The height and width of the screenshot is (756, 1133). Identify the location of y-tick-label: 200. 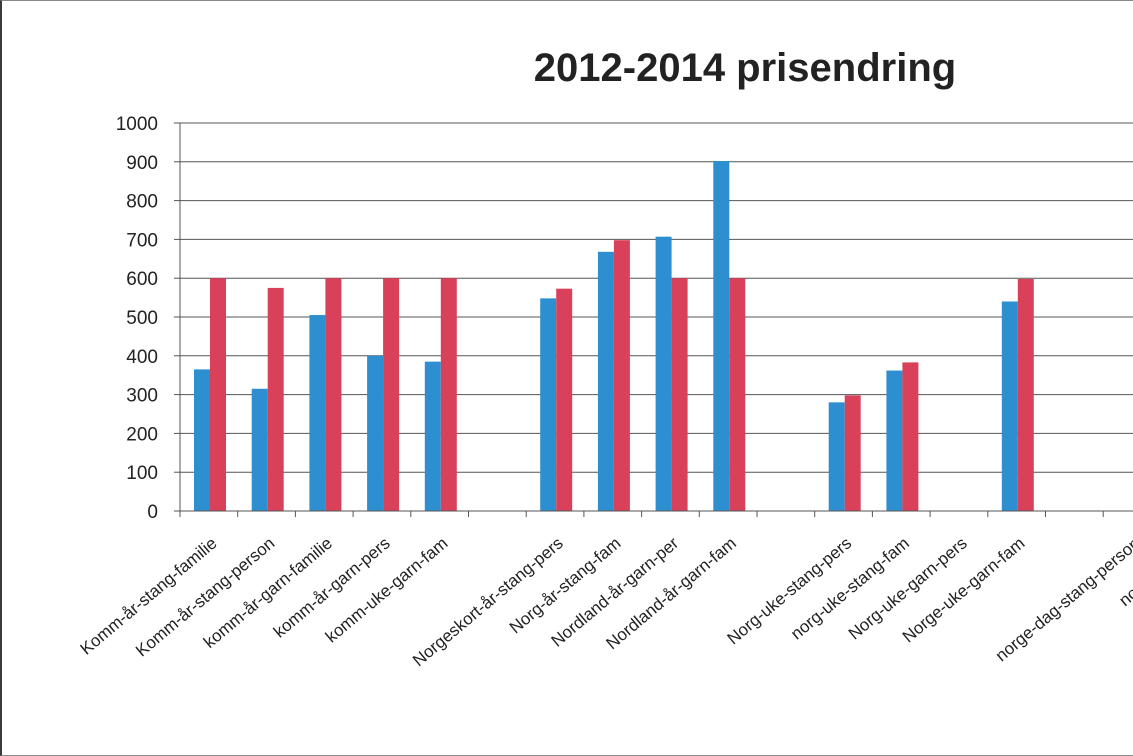
(142, 434).